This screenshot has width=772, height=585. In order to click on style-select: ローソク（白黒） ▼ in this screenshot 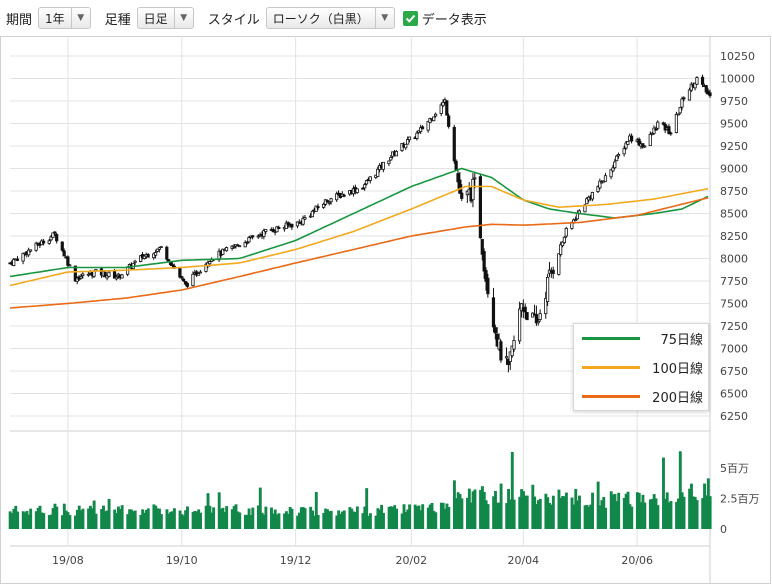, I will do `click(330, 18)`.